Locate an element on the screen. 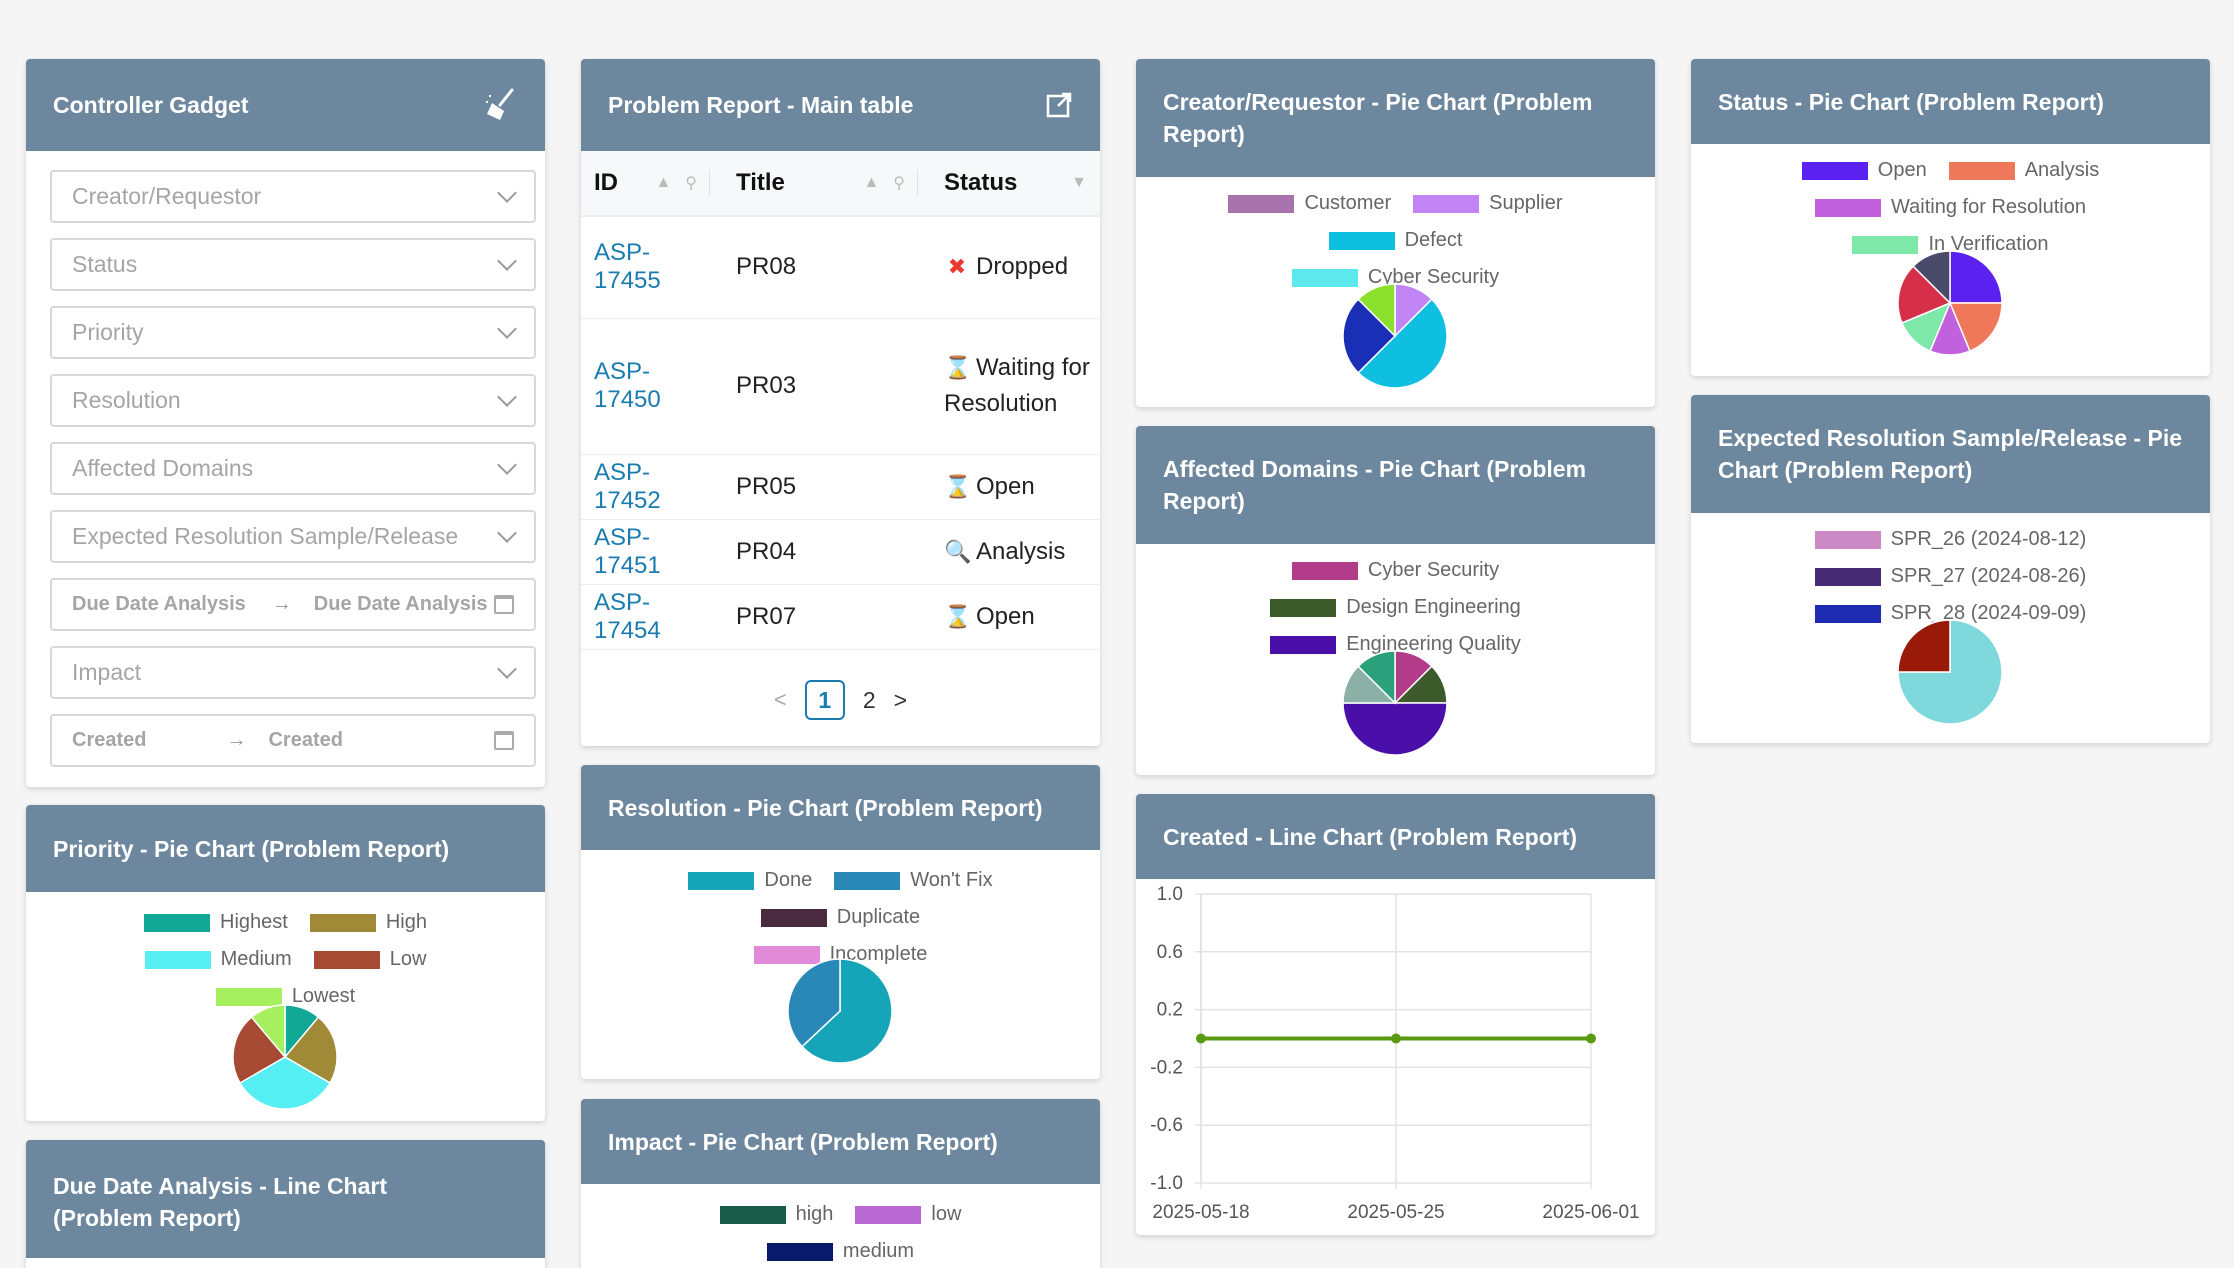 This screenshot has height=1268, width=2234. next-page-icon: > is located at coordinates (900, 699).